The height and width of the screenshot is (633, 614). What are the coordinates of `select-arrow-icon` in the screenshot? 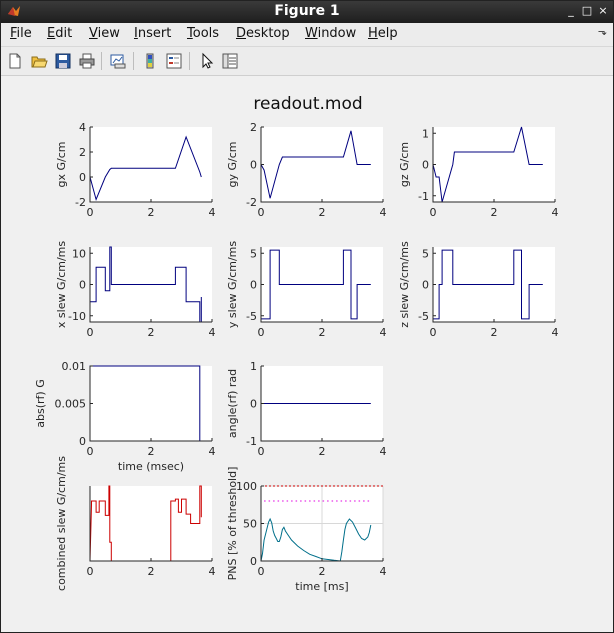 It's located at (207, 61).